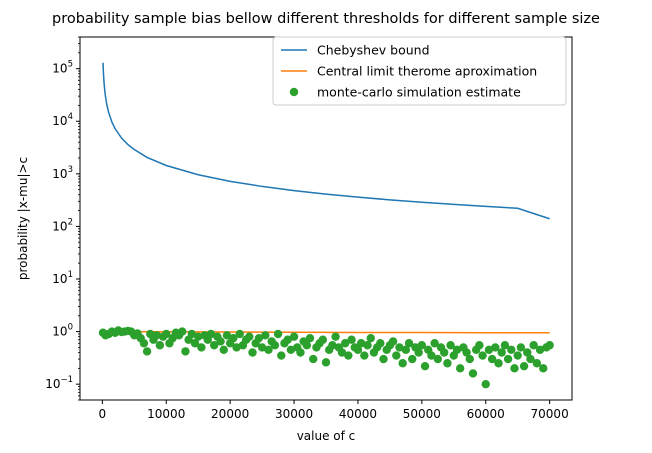 The image size is (652, 453). What do you see at coordinates (62, 331) in the screenshot?
I see `y-tick-label: 10⁰` at bounding box center [62, 331].